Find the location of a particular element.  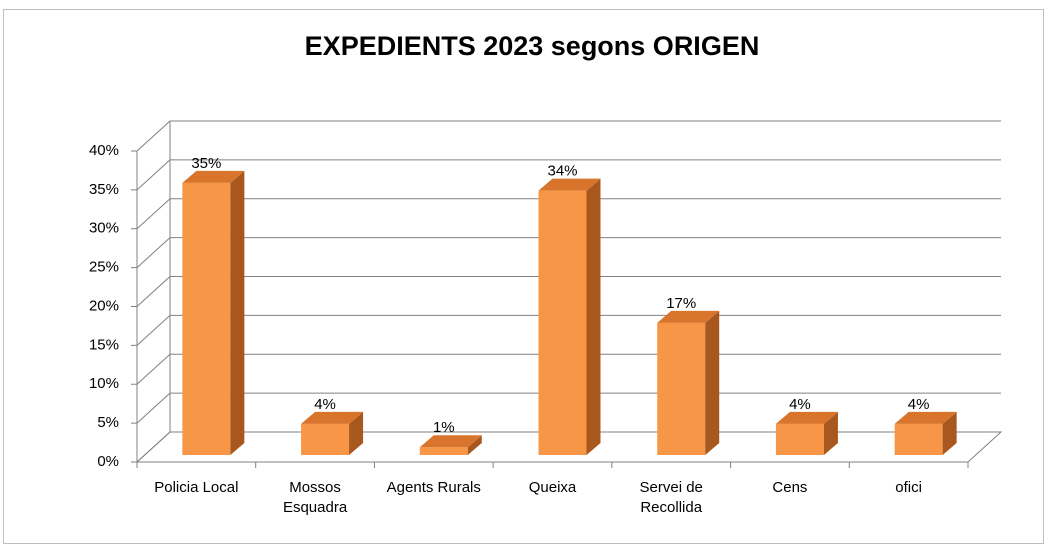

x-tick-label: Queixa is located at coordinates (552, 487).